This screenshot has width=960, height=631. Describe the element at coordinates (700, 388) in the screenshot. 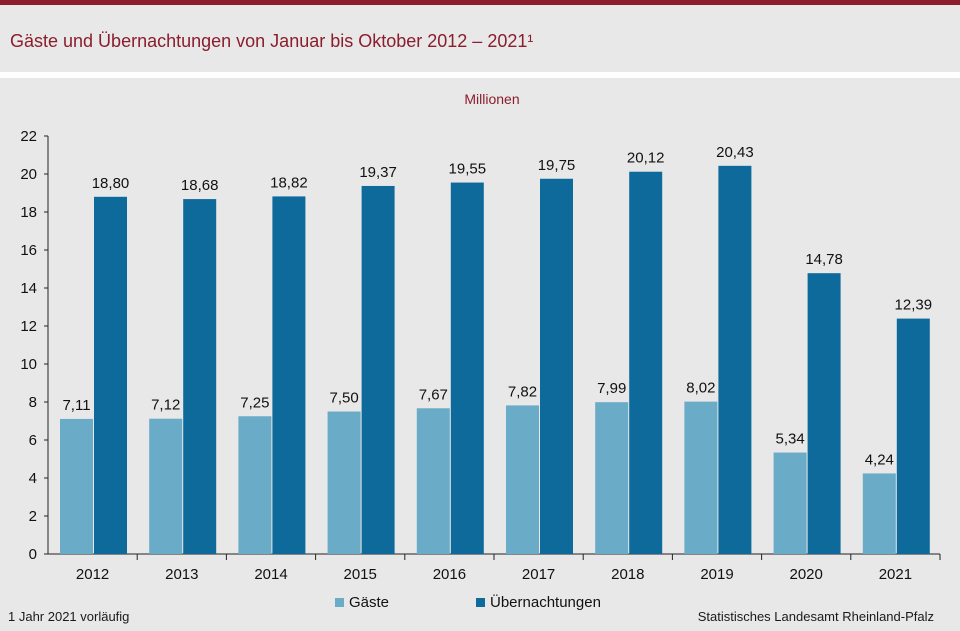

I see `data-label: 8,02` at that location.